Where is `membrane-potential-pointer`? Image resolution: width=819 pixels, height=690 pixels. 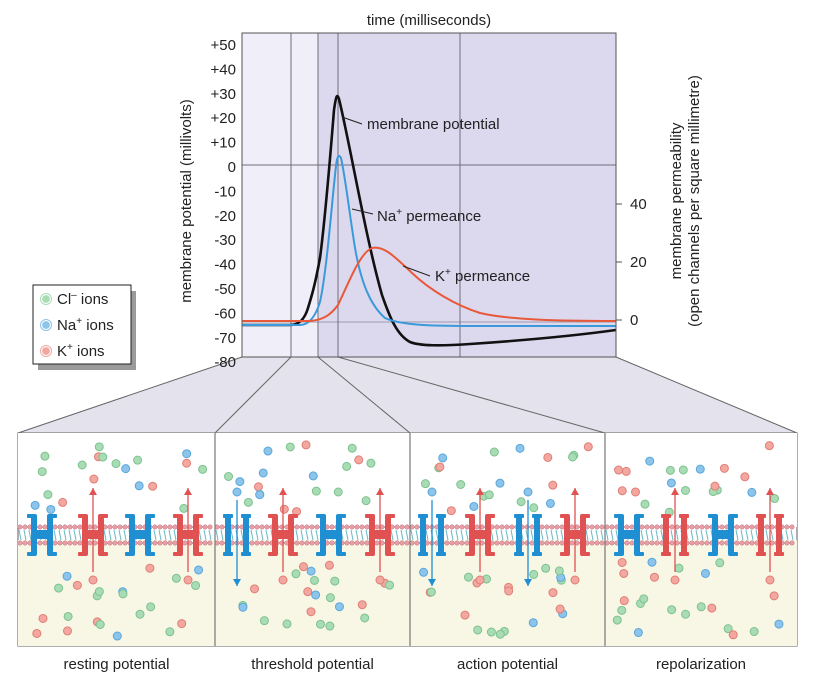
membrane-potential-pointer is located at coordinates (352, 120).